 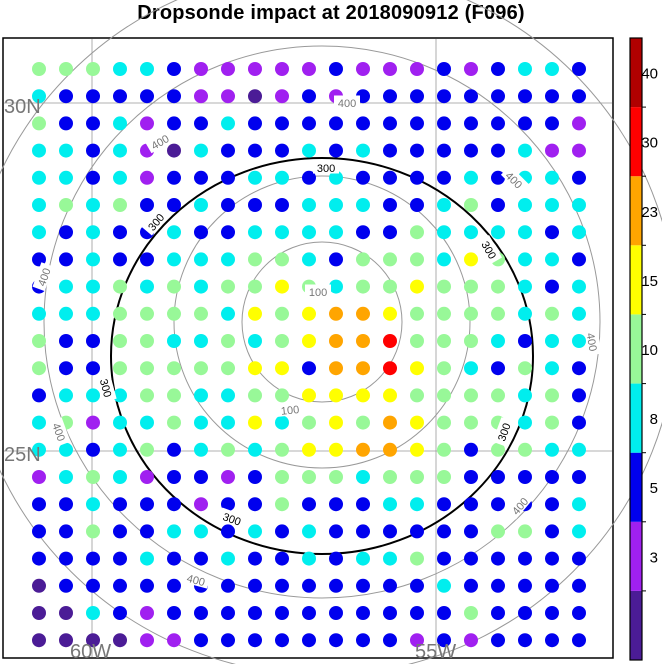 I want to click on colorbar-tick-label: 30, so click(x=649, y=143).